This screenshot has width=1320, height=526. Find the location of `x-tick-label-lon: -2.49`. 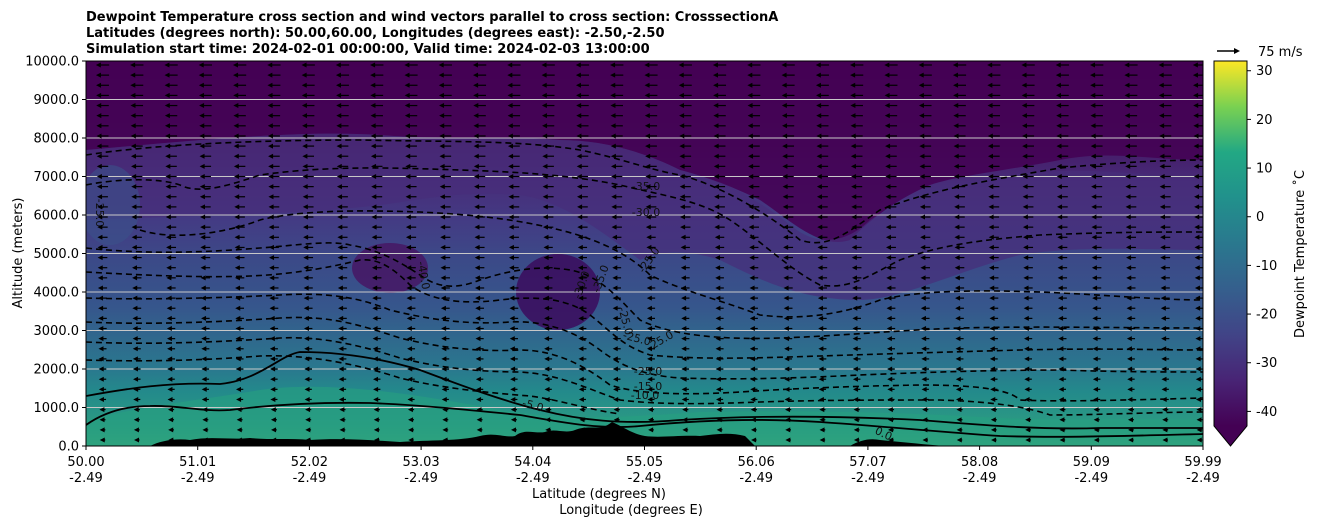

x-tick-label-lon: -2.49 is located at coordinates (198, 478).